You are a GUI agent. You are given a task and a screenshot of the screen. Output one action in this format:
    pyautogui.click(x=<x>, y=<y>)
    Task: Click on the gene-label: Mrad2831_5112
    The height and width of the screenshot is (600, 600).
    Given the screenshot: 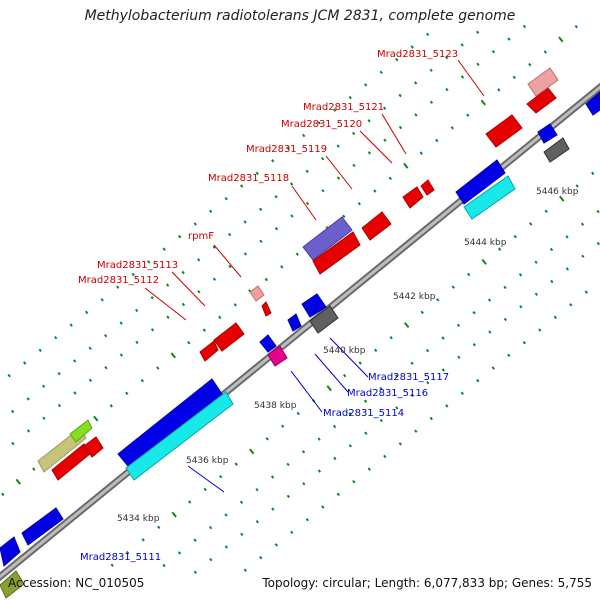 What is the action you would take?
    pyautogui.click(x=118, y=280)
    